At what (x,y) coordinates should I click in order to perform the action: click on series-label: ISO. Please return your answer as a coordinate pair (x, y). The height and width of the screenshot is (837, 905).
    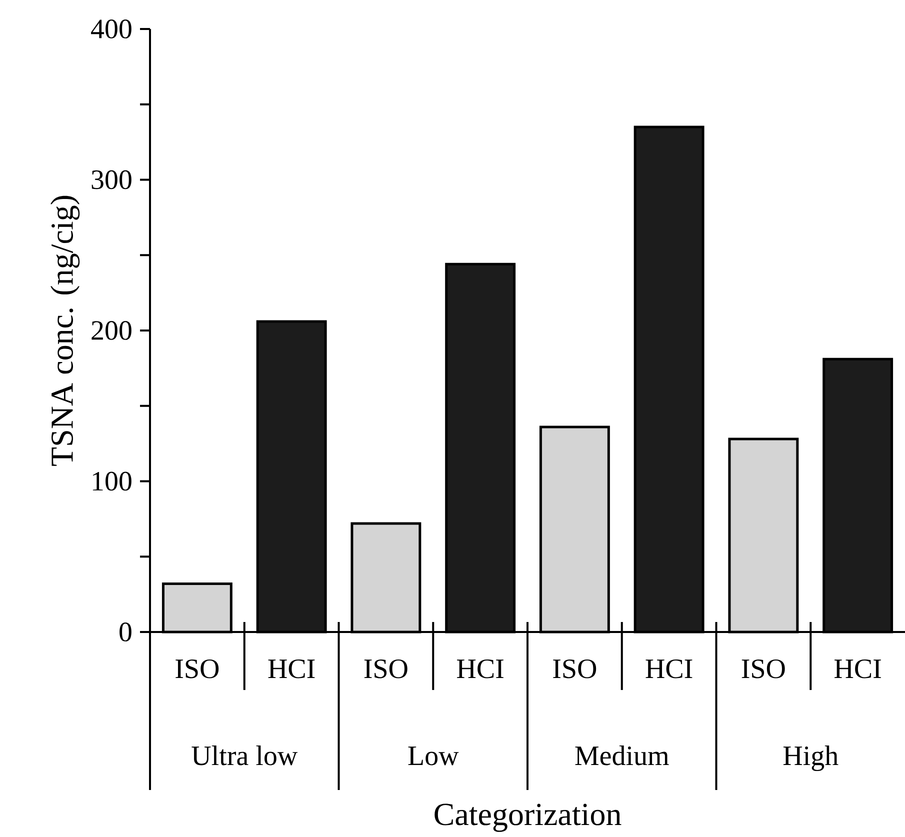
    Looking at the image, I should click on (197, 668).